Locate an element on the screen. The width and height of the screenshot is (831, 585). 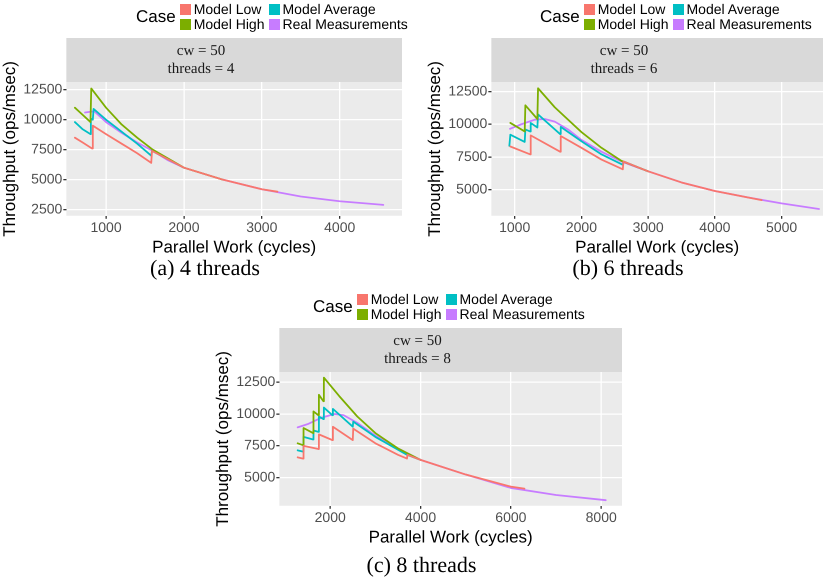
text: (b) 6 threads is located at coordinates (627, 268).